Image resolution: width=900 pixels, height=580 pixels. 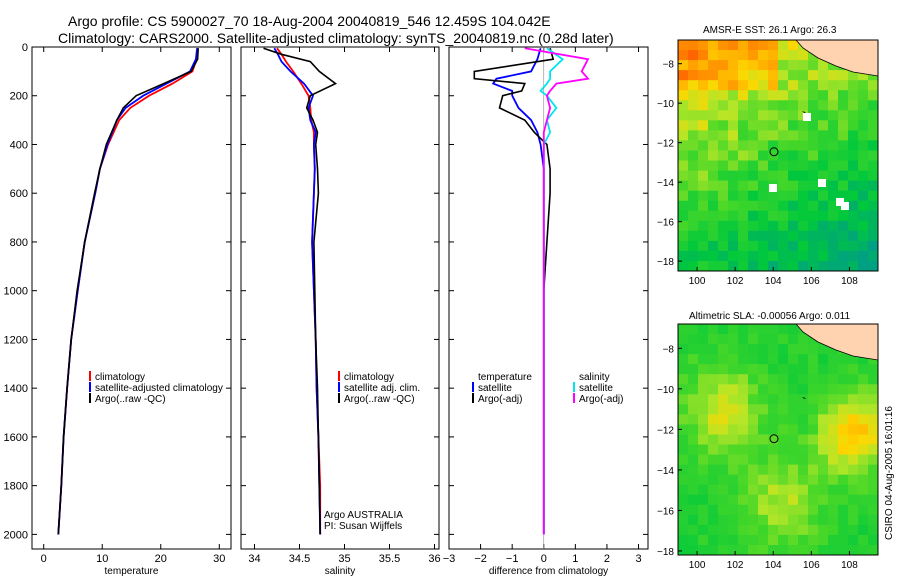 I want to click on y-tick-label: 1800, so click(x=16, y=487).